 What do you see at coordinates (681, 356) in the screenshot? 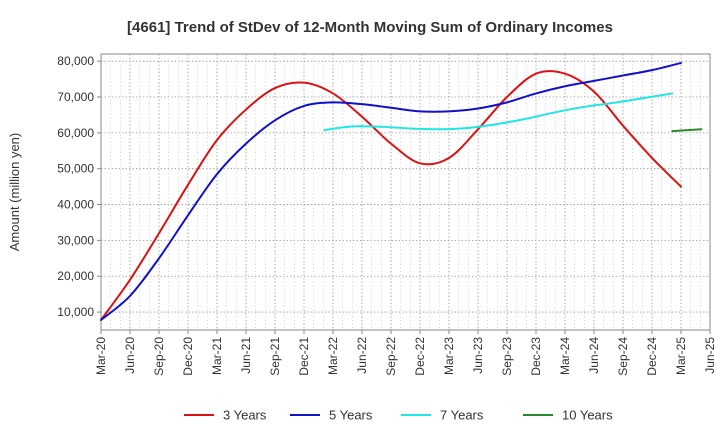
I see `x-tick-label: Mar-25` at bounding box center [681, 356].